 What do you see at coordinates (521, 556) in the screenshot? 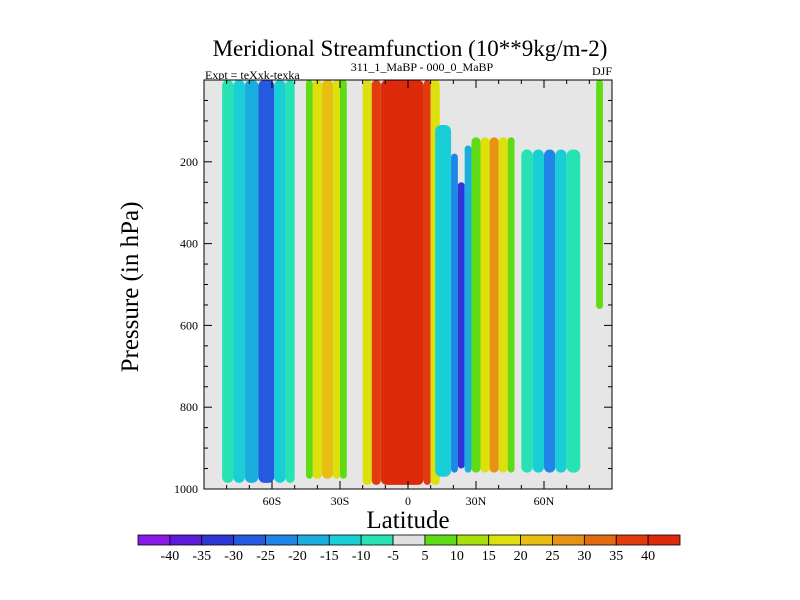
I see `colorbar-label: 20` at bounding box center [521, 556].